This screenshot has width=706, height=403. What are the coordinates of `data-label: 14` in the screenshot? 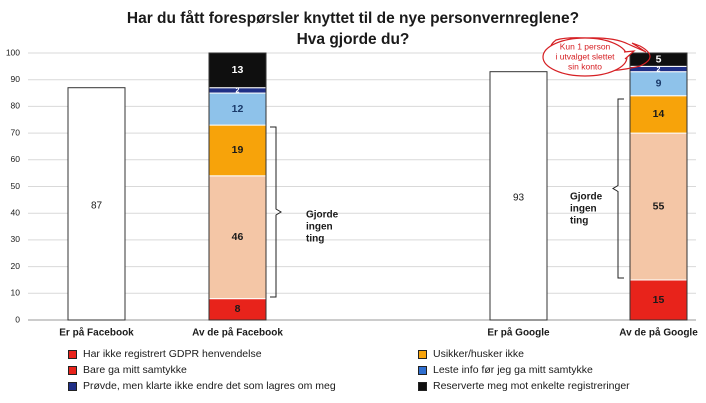 It's located at (659, 114).